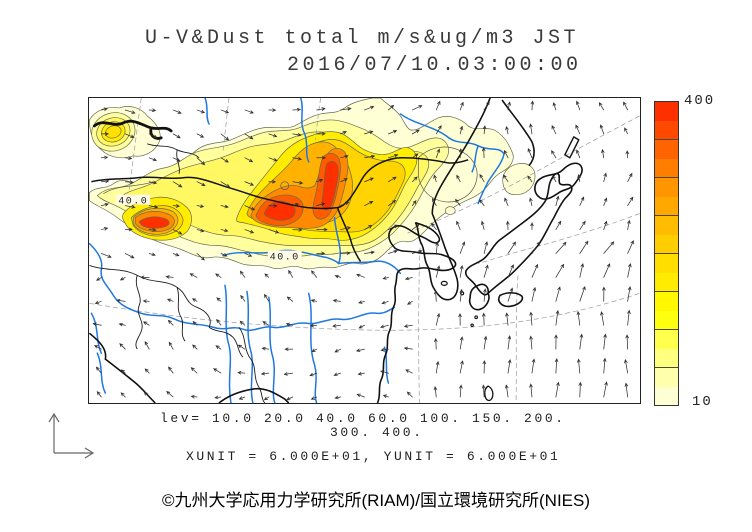  I want to click on chart-title: U-V&Dust total m/s&ug/m3 JST, so click(362, 38).